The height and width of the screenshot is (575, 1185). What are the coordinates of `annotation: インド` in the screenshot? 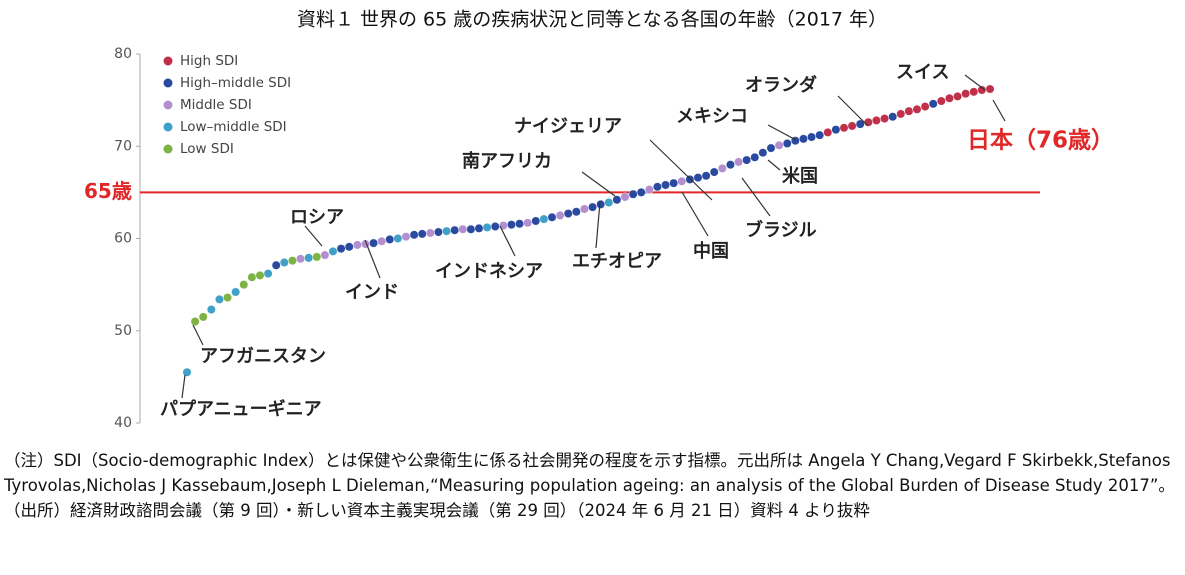 It's located at (372, 292).